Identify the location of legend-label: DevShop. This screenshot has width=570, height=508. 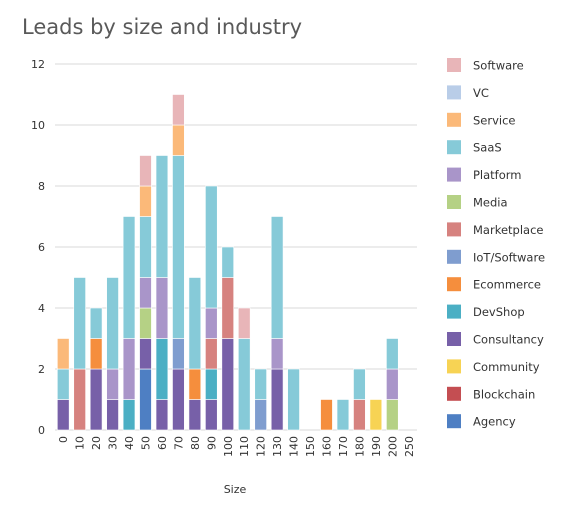
(499, 312).